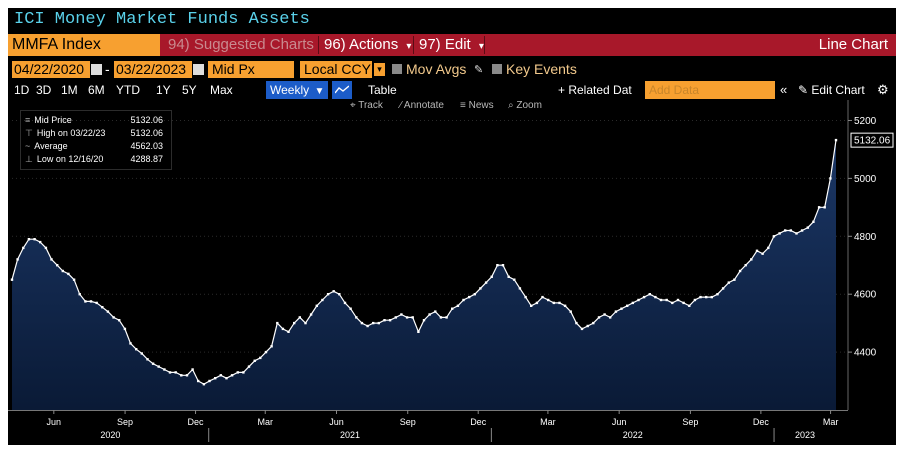 The width and height of the screenshot is (904, 453). Describe the element at coordinates (84, 45) in the screenshot. I see `security-field: MMFA Index` at that location.